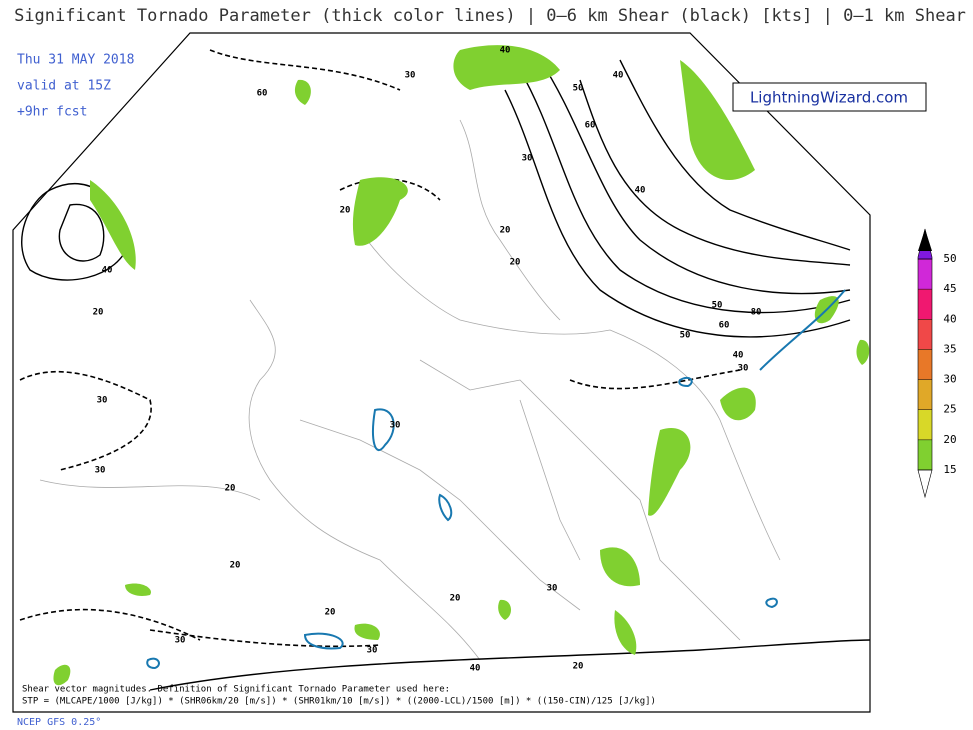  What do you see at coordinates (75, 60) in the screenshot?
I see `date: Thu 31 MAY 2018` at bounding box center [75, 60].